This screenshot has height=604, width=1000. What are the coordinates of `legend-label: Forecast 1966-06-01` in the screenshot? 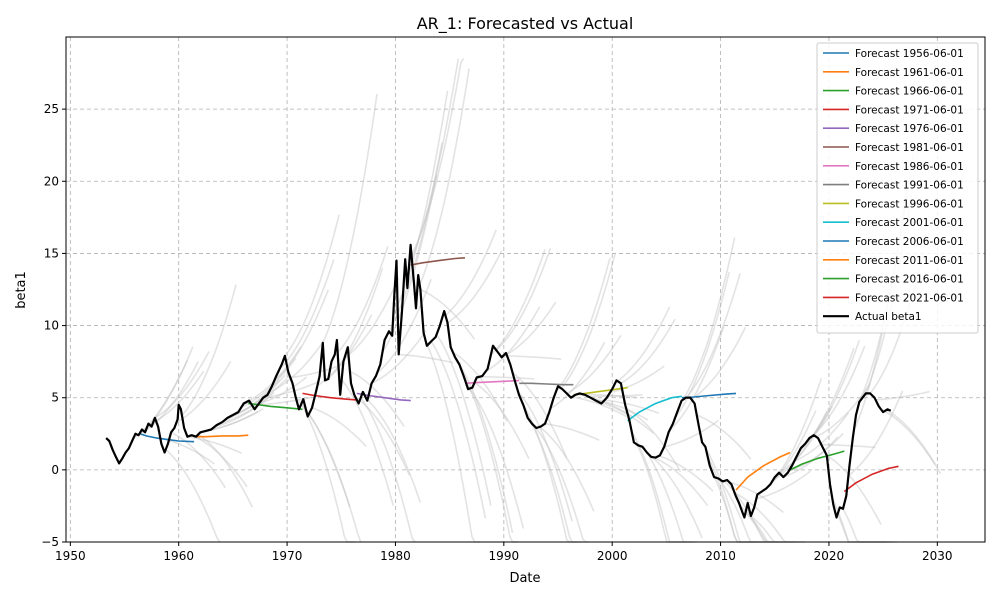 It's located at (909, 92).